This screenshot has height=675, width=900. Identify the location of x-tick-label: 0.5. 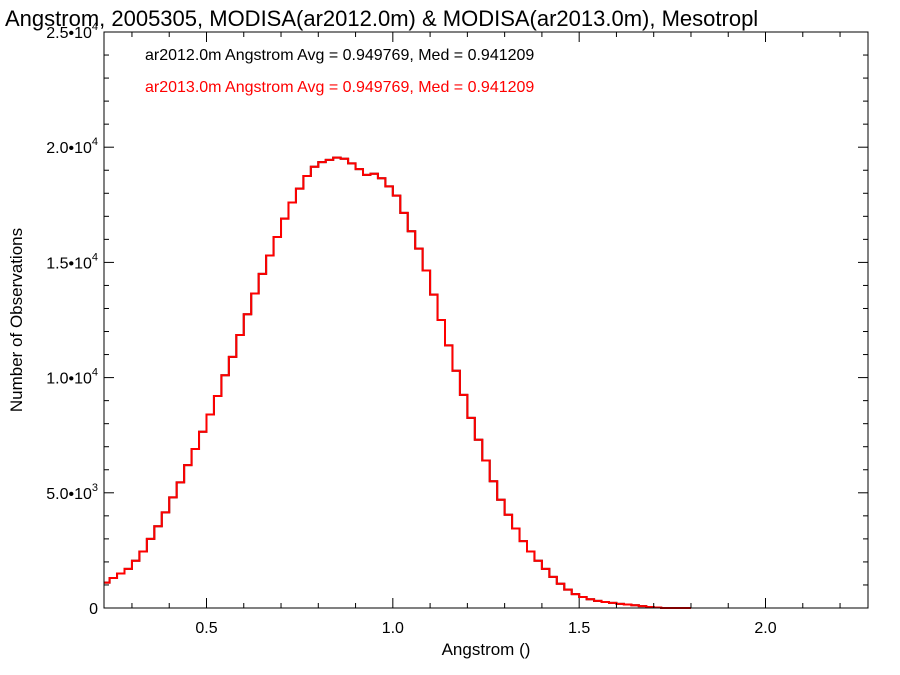
(206, 628).